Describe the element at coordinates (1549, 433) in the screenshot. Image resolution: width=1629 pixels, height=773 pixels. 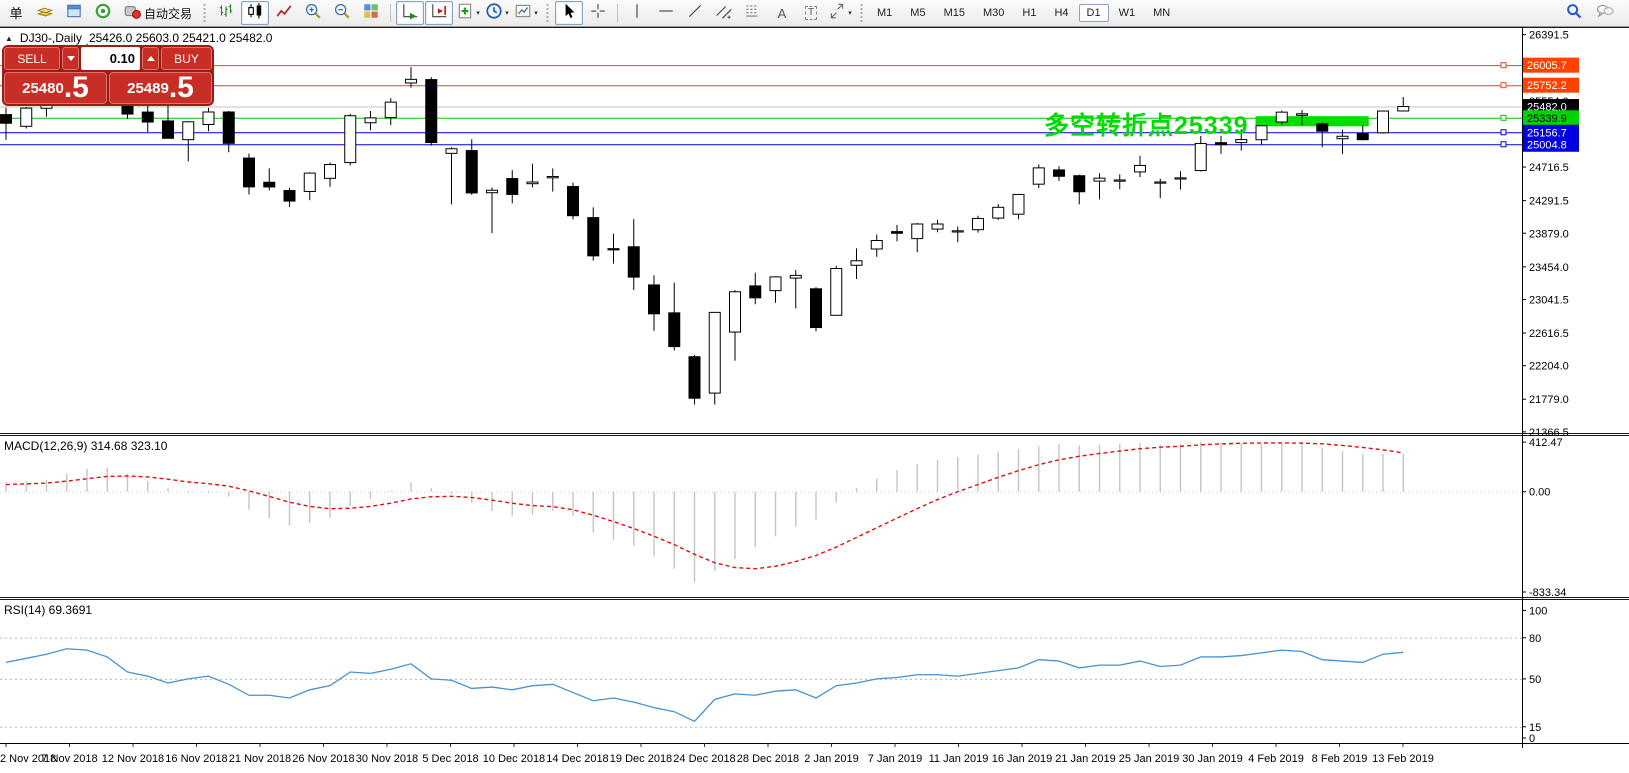
I see `svg-text: 21366.5` at that location.